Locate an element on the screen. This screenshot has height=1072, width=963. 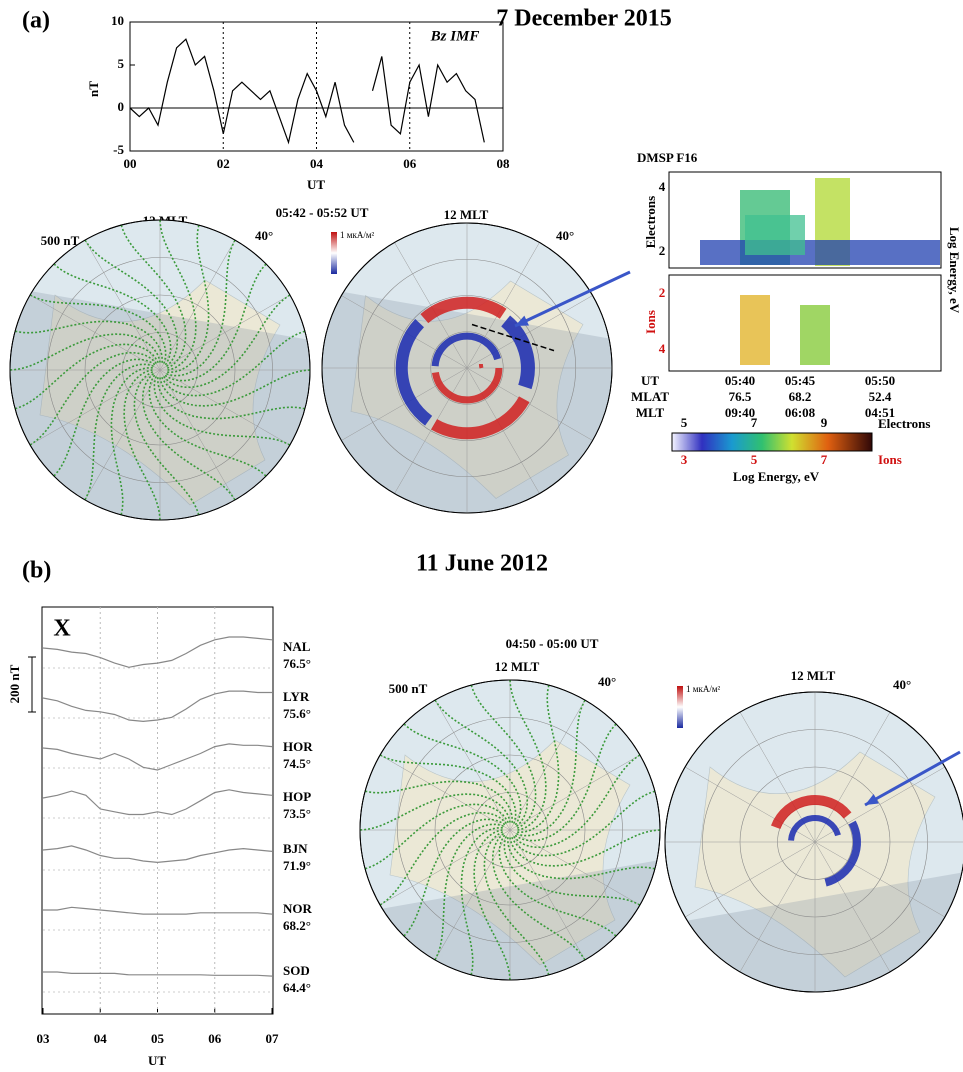
annotation: Bz IMF is located at coordinates (455, 36).